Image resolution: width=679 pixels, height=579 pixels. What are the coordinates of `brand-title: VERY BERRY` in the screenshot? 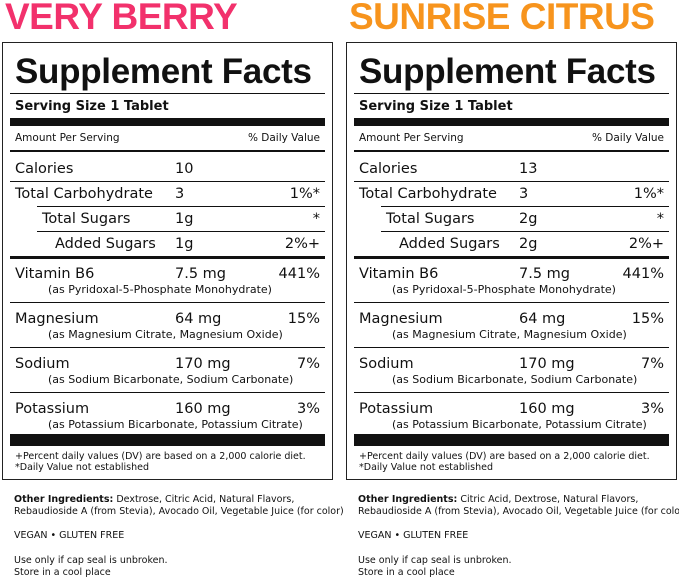 It's located at (121, 18).